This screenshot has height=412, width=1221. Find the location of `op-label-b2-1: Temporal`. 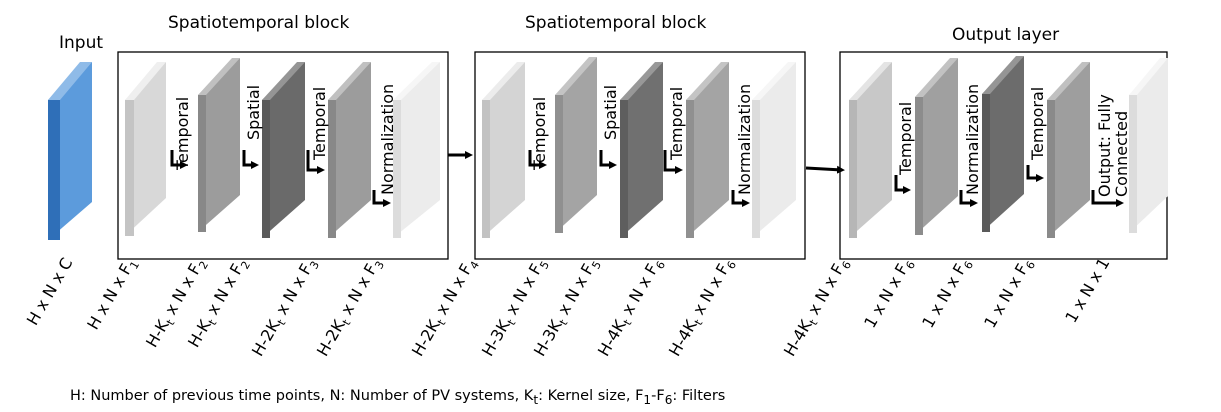

op-label-b2-1: Temporal is located at coordinates (539, 134).